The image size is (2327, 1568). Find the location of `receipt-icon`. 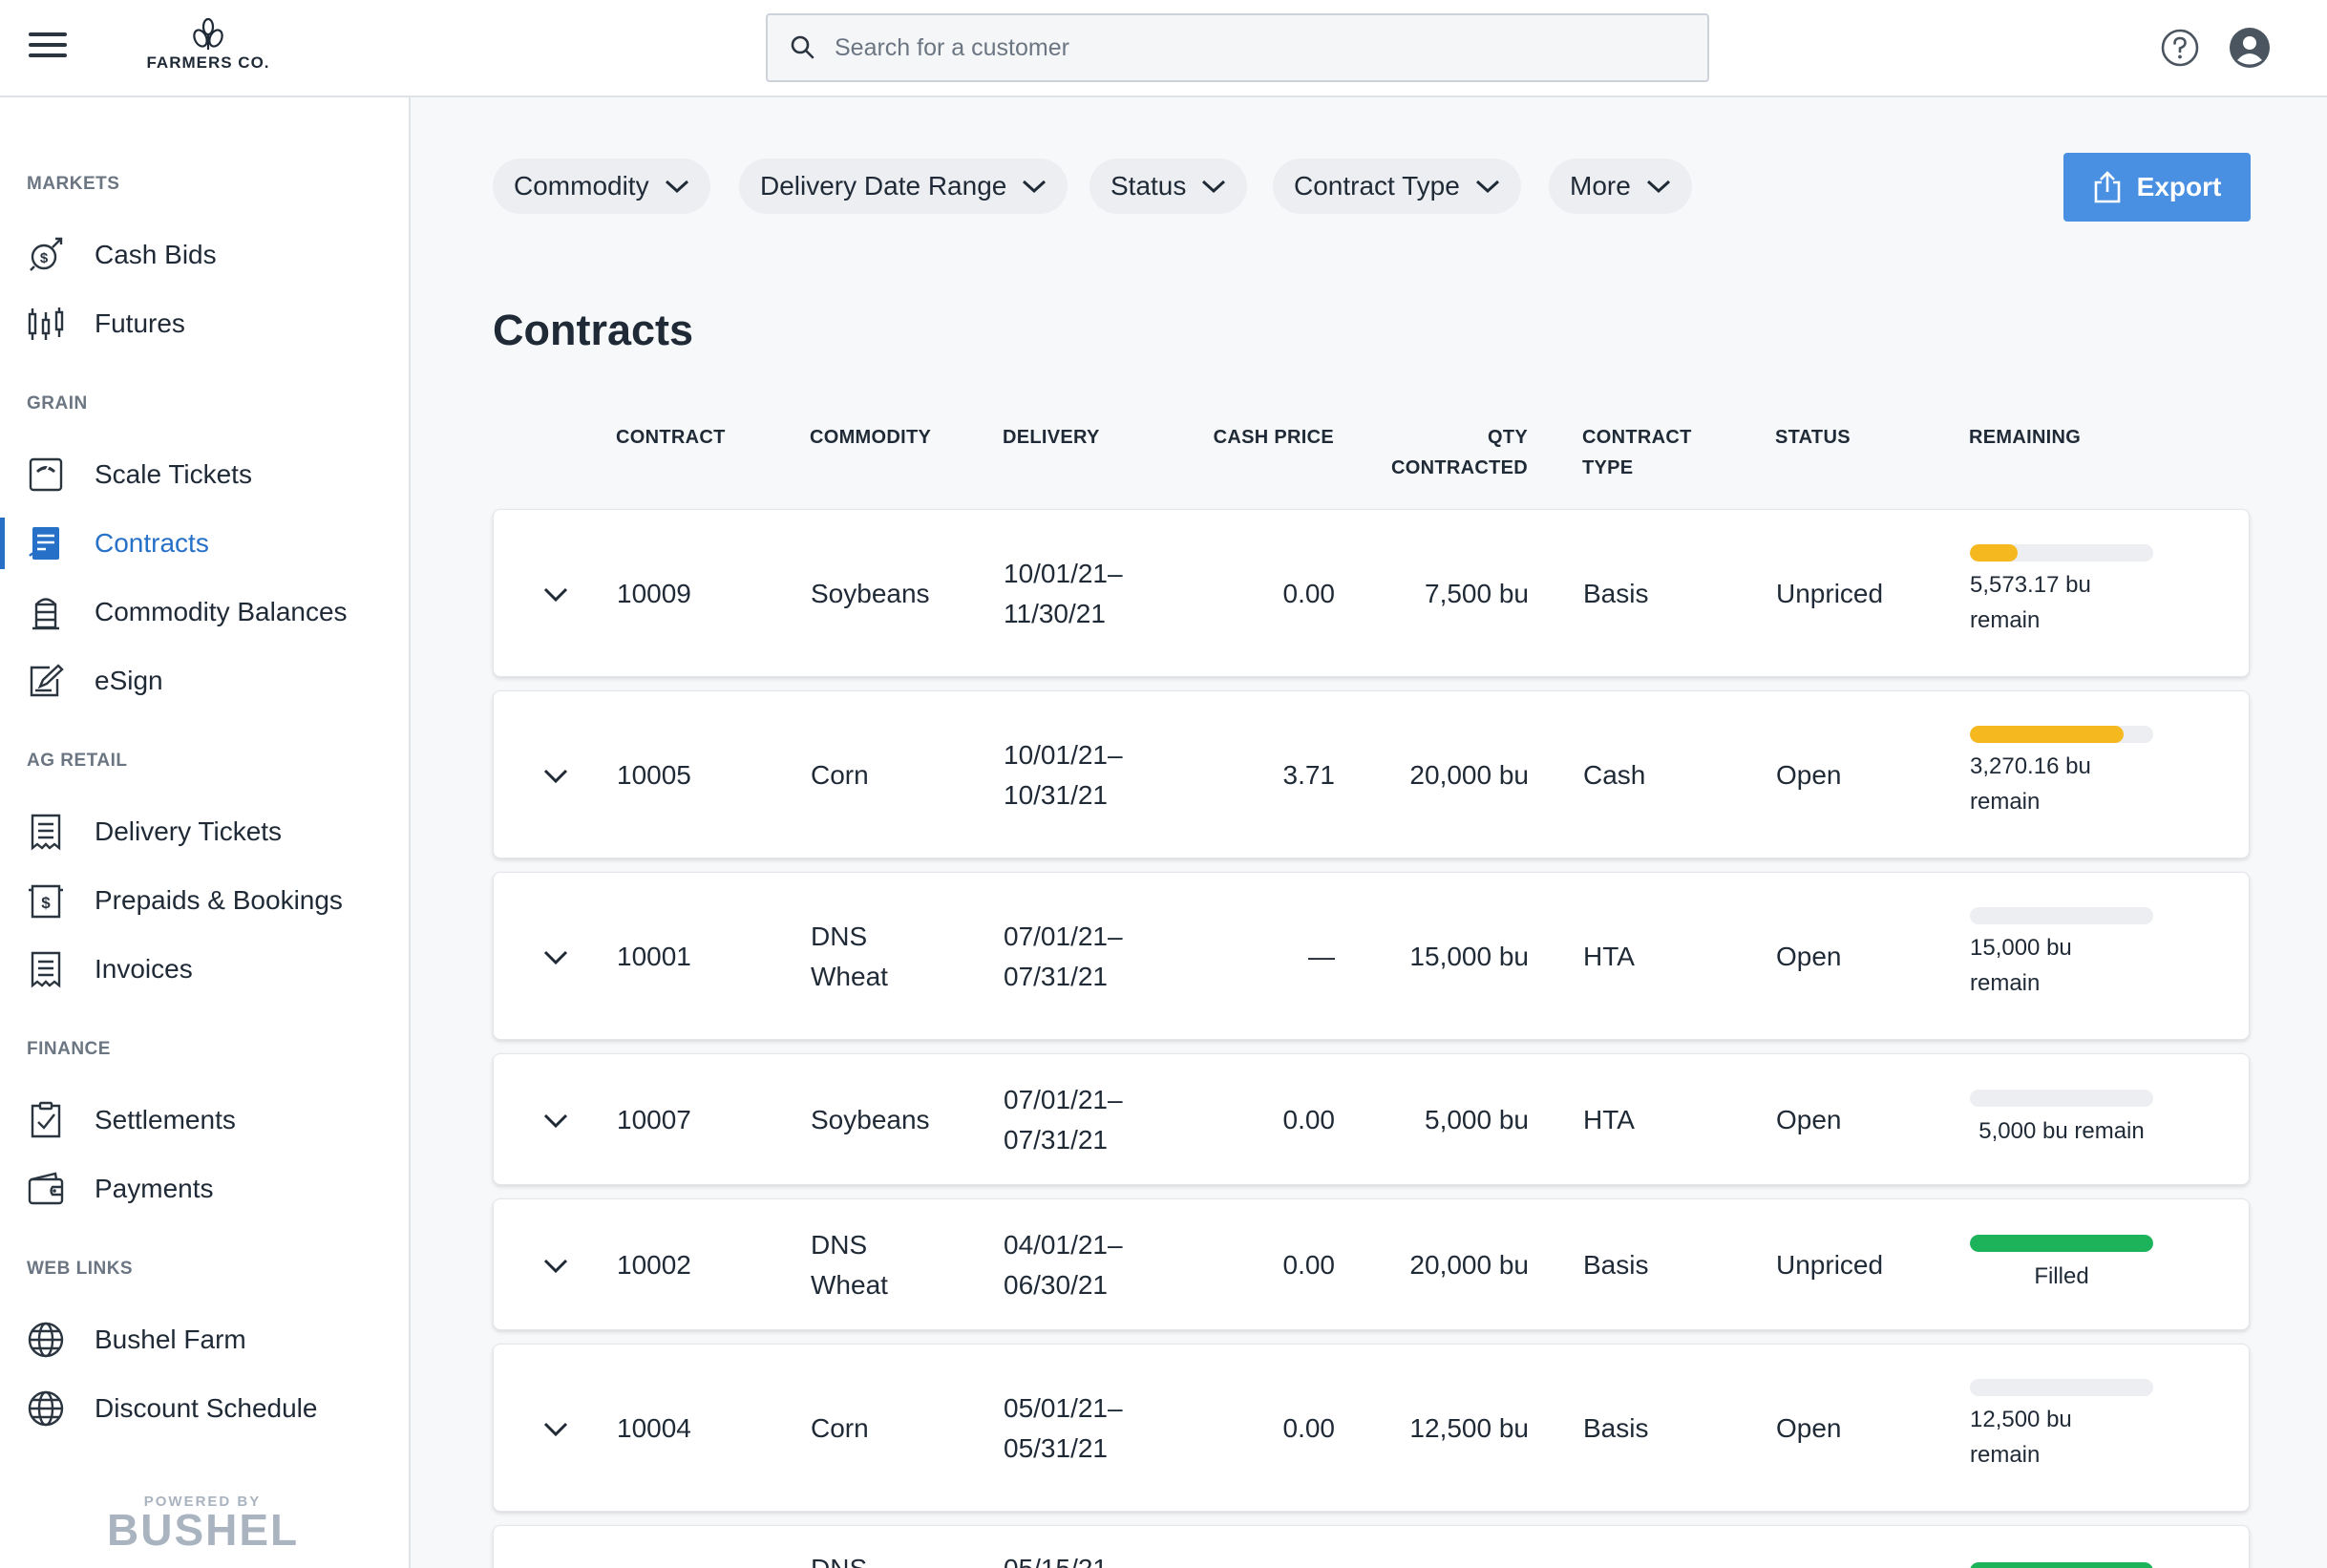

receipt-icon is located at coordinates (46, 832).